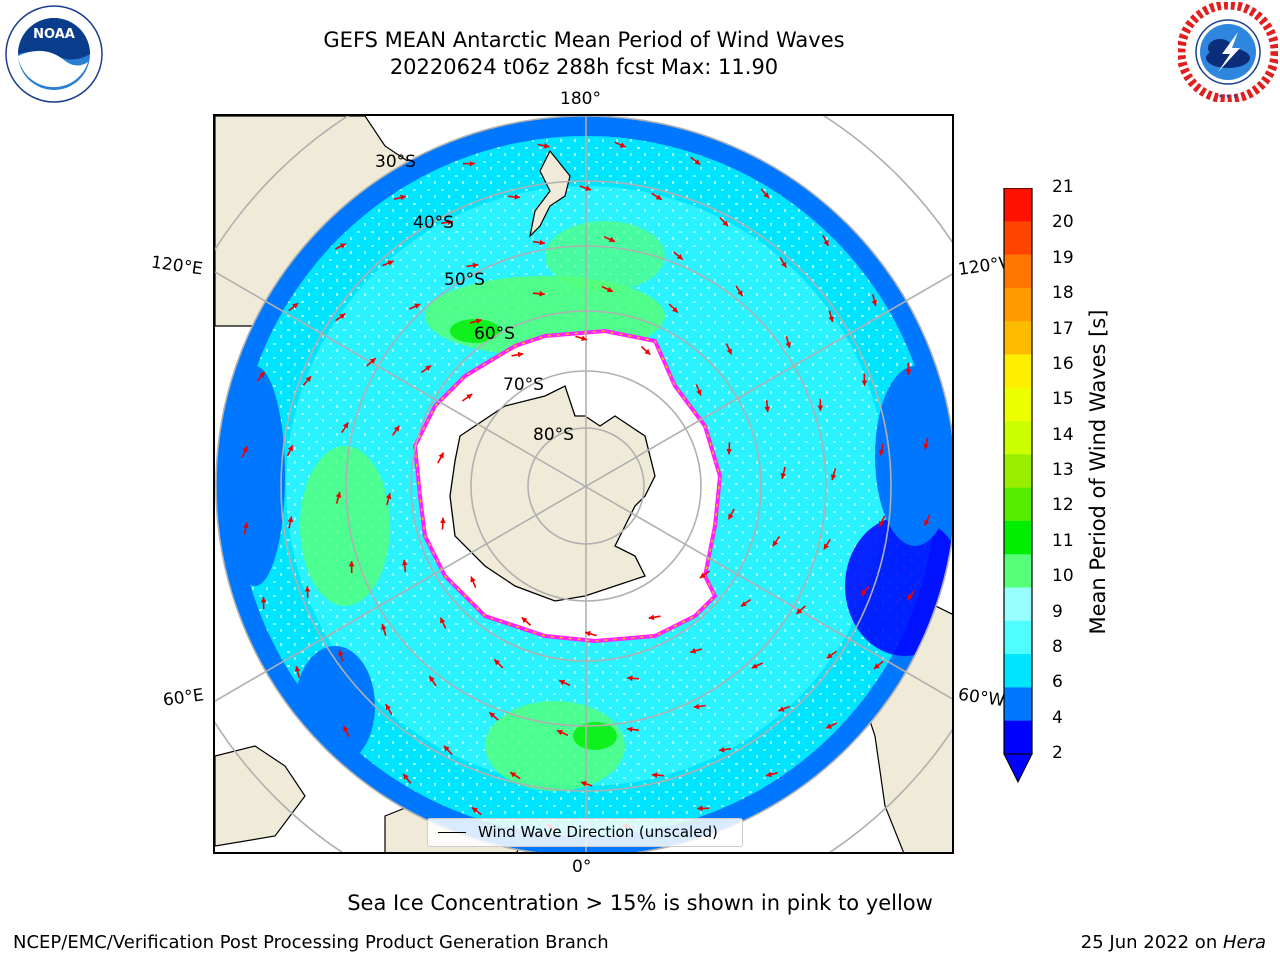  What do you see at coordinates (1228, 52) in the screenshot?
I see `nws-logo: ★ ★ ★` at bounding box center [1228, 52].